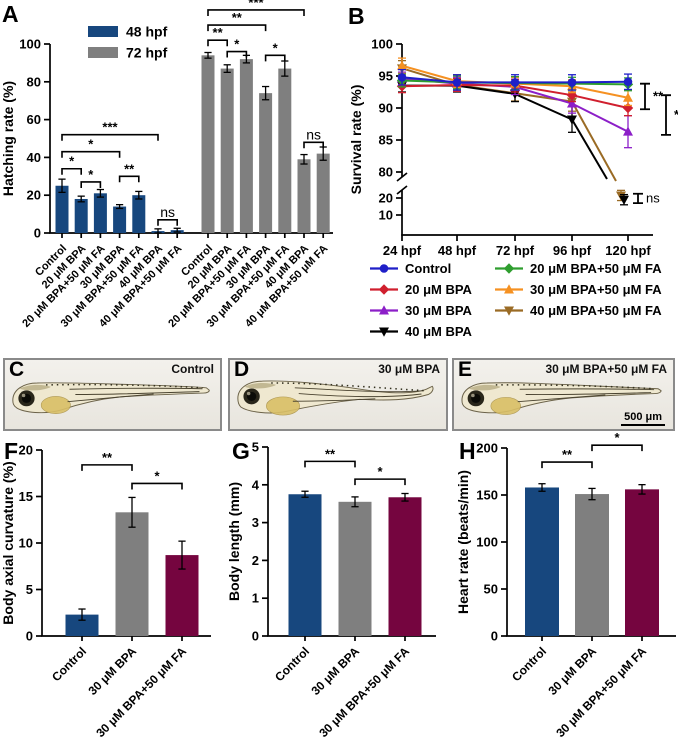  I want to click on svg-text: A, so click(10, 14).